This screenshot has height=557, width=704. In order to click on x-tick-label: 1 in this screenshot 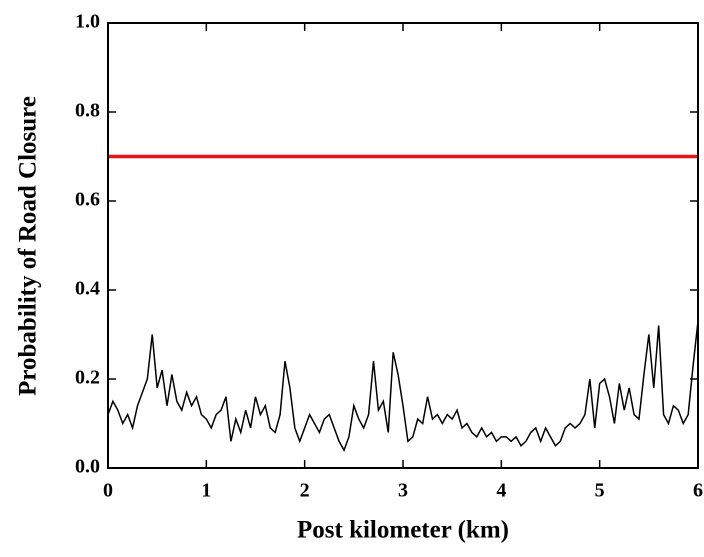, I will do `click(206, 491)`.